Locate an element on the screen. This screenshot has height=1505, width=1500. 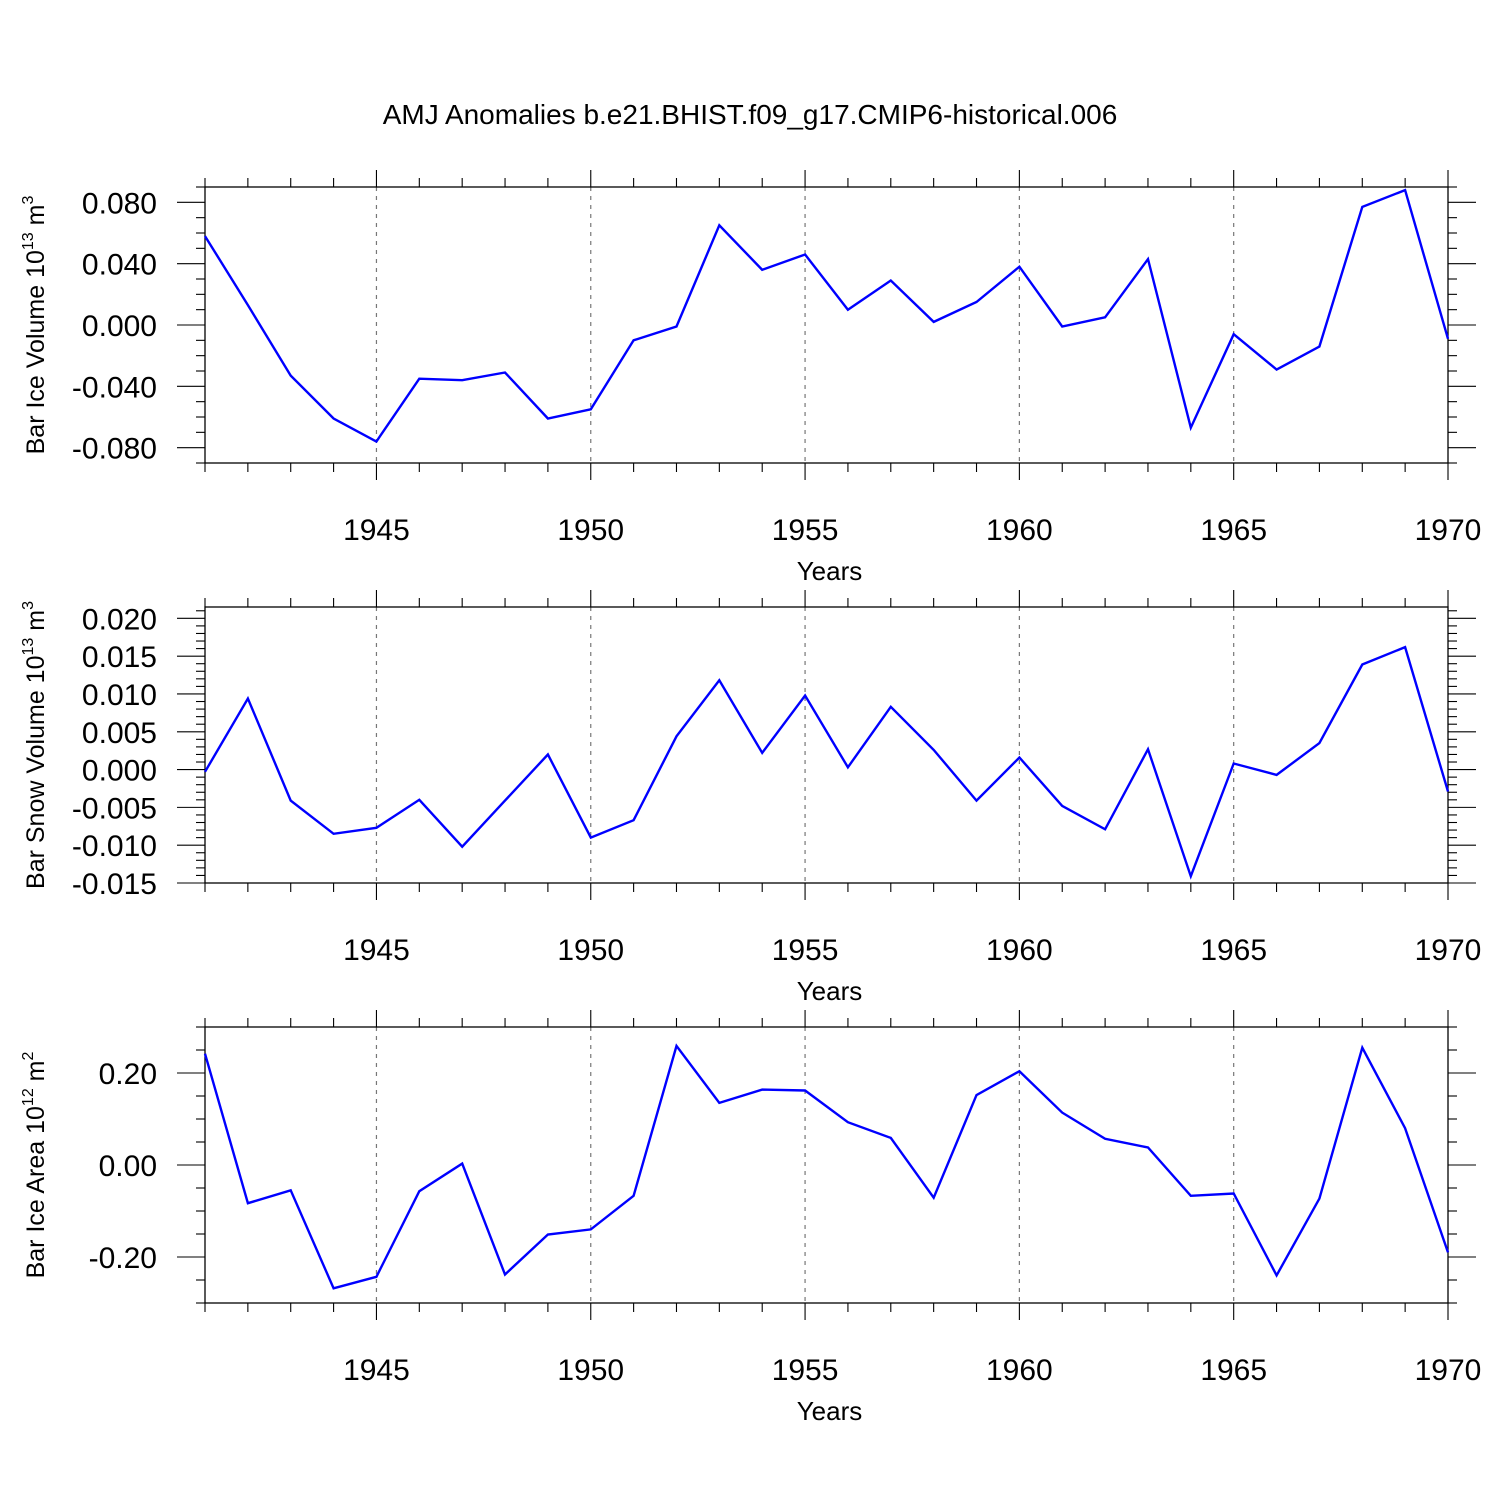
y-tick-label: -0.20 is located at coordinates (123, 1258).